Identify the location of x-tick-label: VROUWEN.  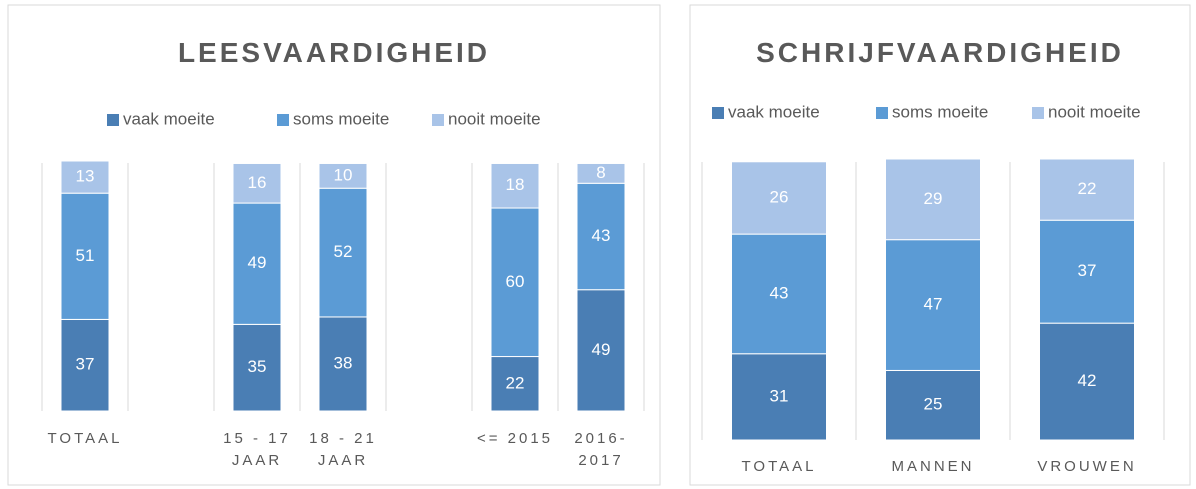
(1087, 466).